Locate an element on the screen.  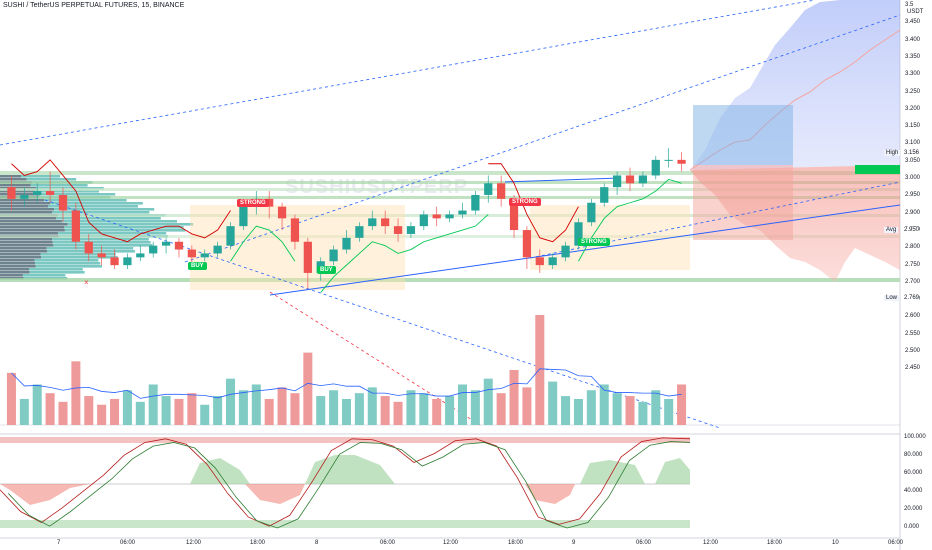
oscillator-tick-label: 40.000 is located at coordinates (913, 491).